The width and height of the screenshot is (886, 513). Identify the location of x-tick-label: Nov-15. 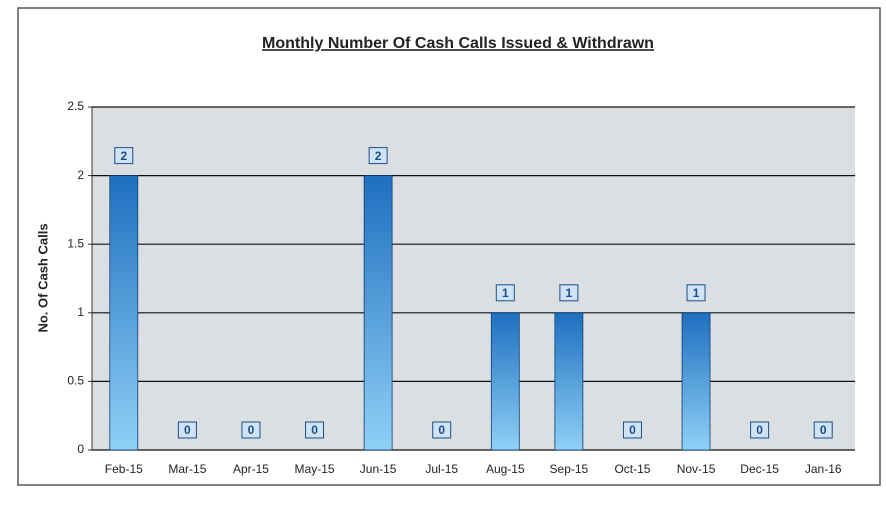
(696, 469).